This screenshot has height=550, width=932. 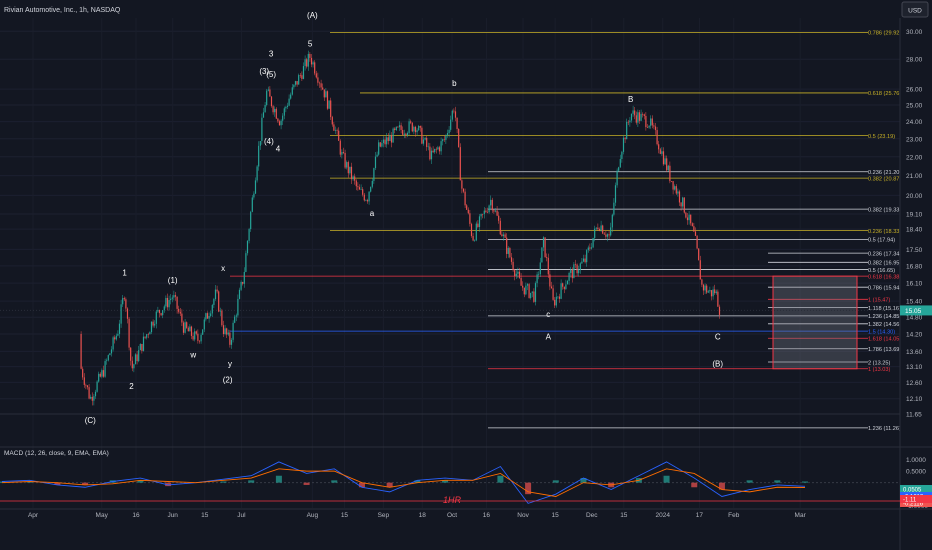 What do you see at coordinates (884, 350) in the screenshot?
I see `fib-label: 1.786 (13.69)` at bounding box center [884, 350].